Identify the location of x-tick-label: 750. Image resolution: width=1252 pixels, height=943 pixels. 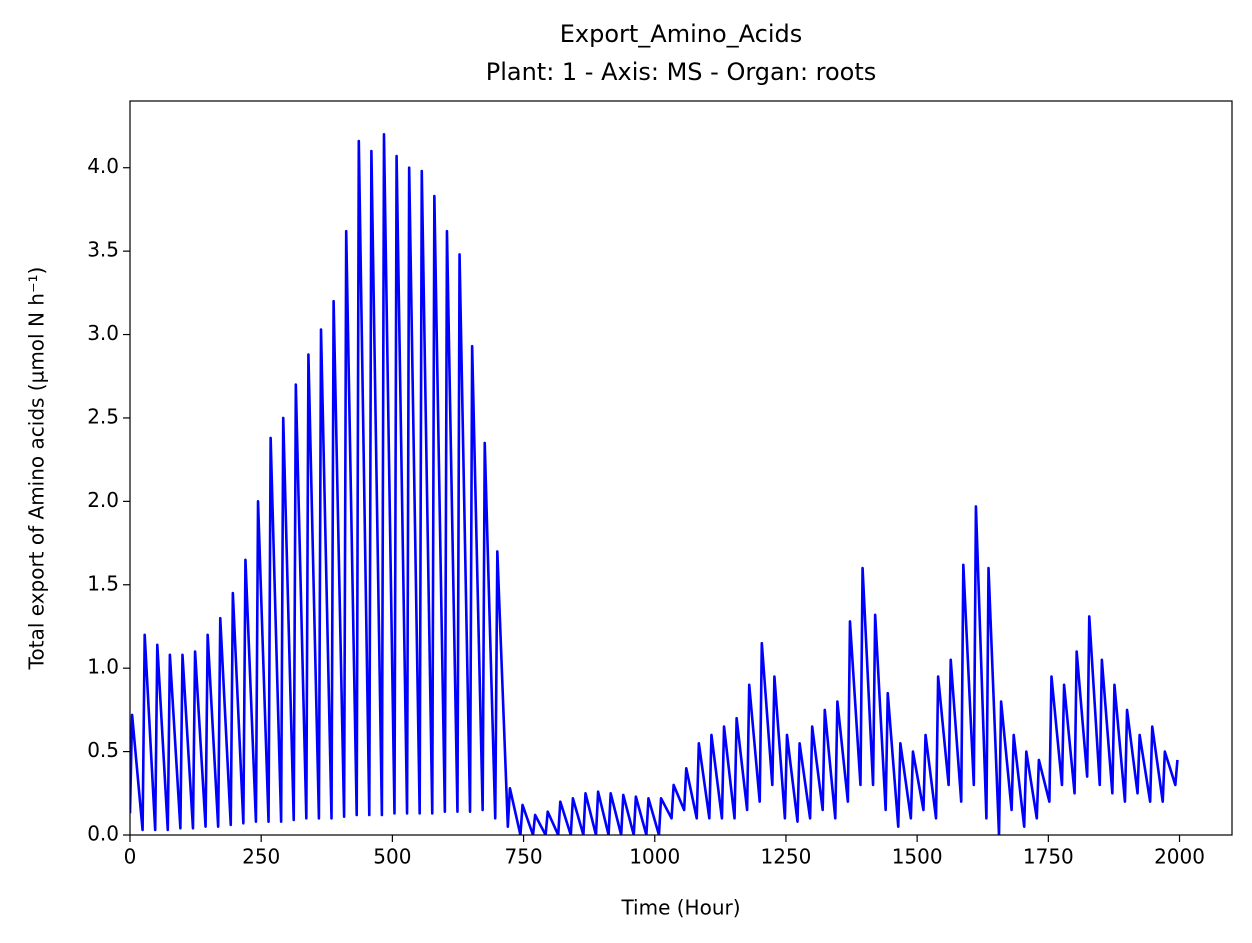
(523, 857).